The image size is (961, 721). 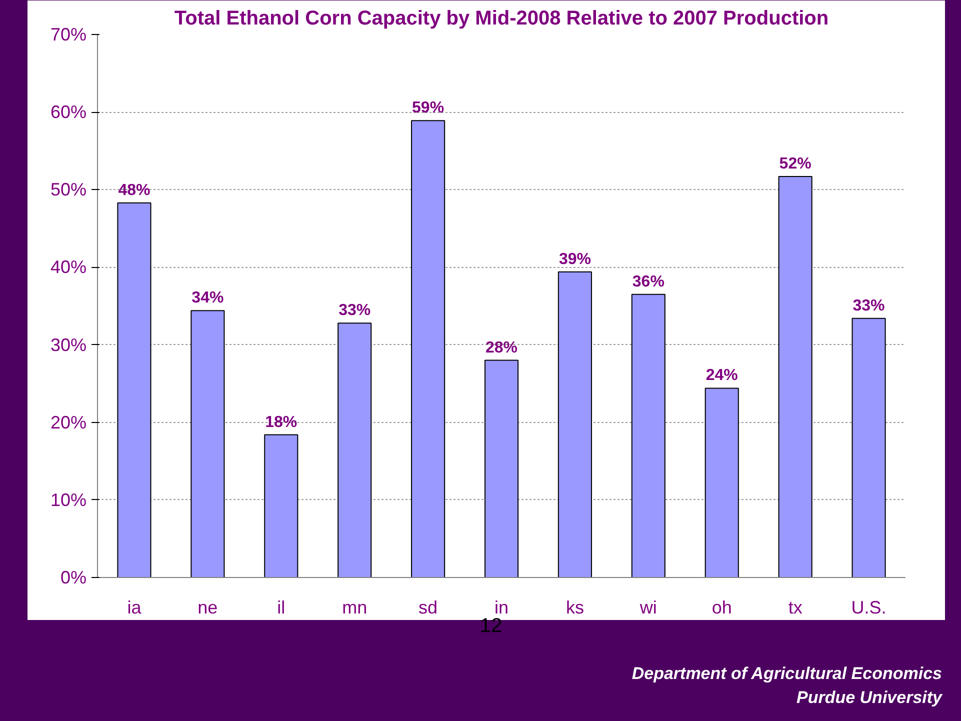 What do you see at coordinates (574, 259) in the screenshot?
I see `data-label: 39%` at bounding box center [574, 259].